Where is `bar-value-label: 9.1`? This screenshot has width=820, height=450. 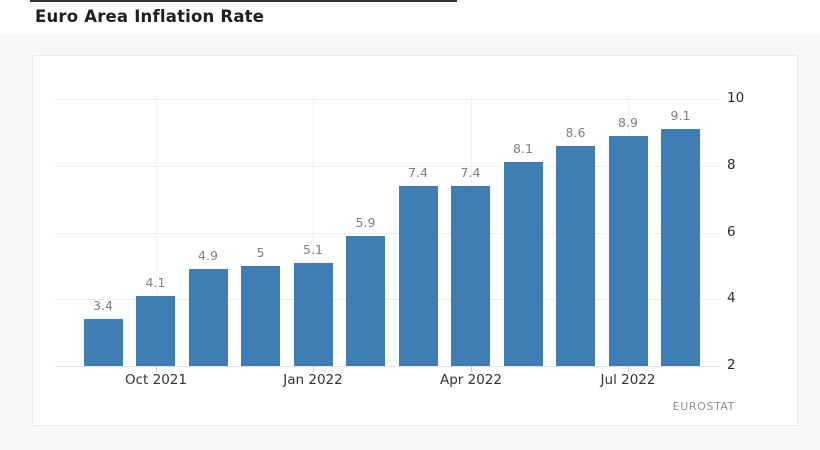
bar-value-label: 9.1 is located at coordinates (680, 115).